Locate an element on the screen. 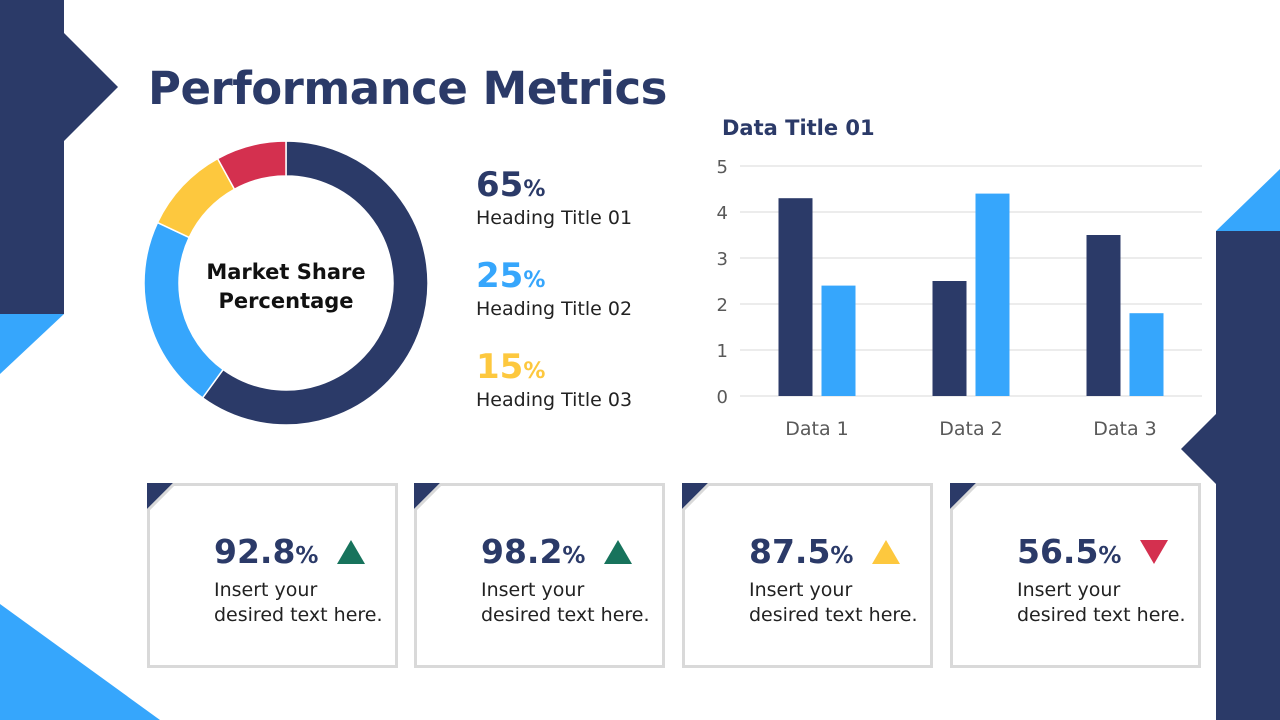  kpi-text-2-line1: Insert your is located at coordinates (533, 590).